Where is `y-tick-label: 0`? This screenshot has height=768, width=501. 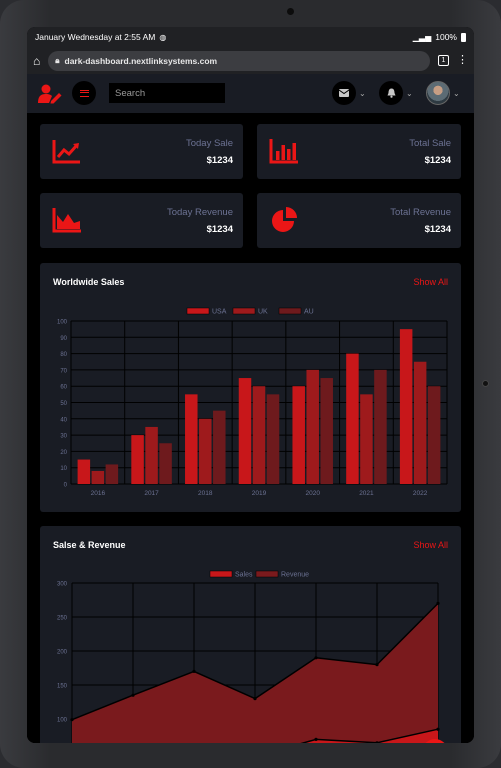
y-tick-label: 0 is located at coordinates (66, 486).